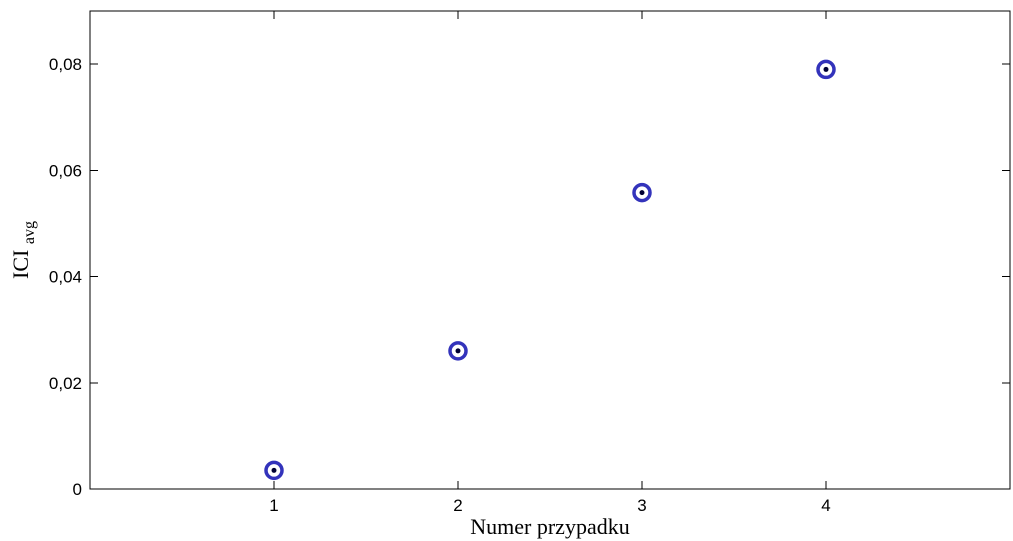 The width and height of the screenshot is (1013, 541). I want to click on y-tick-label: 0,08, so click(65, 64).